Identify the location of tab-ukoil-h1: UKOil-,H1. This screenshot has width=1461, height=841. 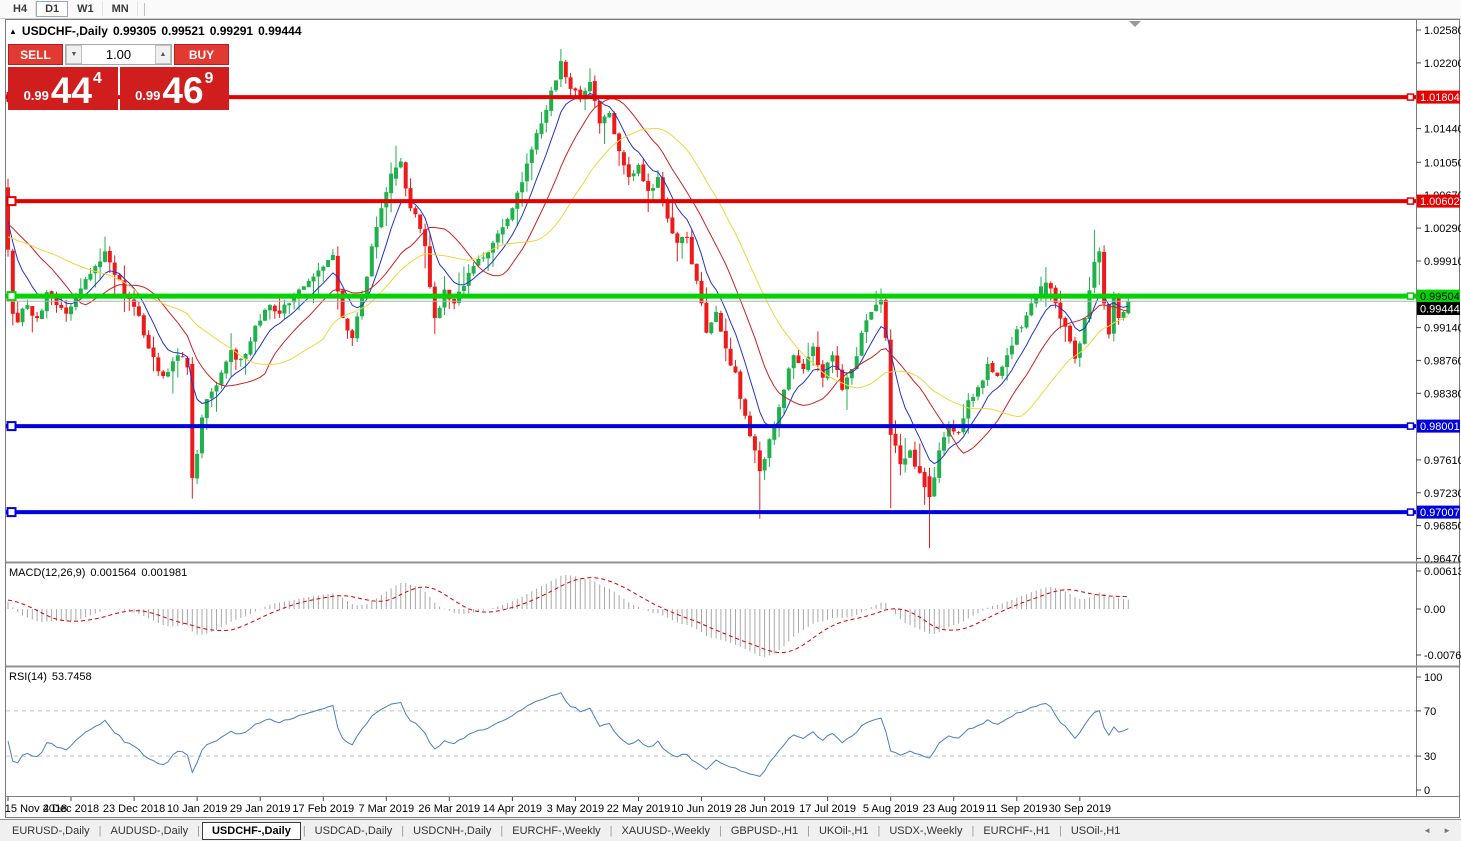
(843, 830).